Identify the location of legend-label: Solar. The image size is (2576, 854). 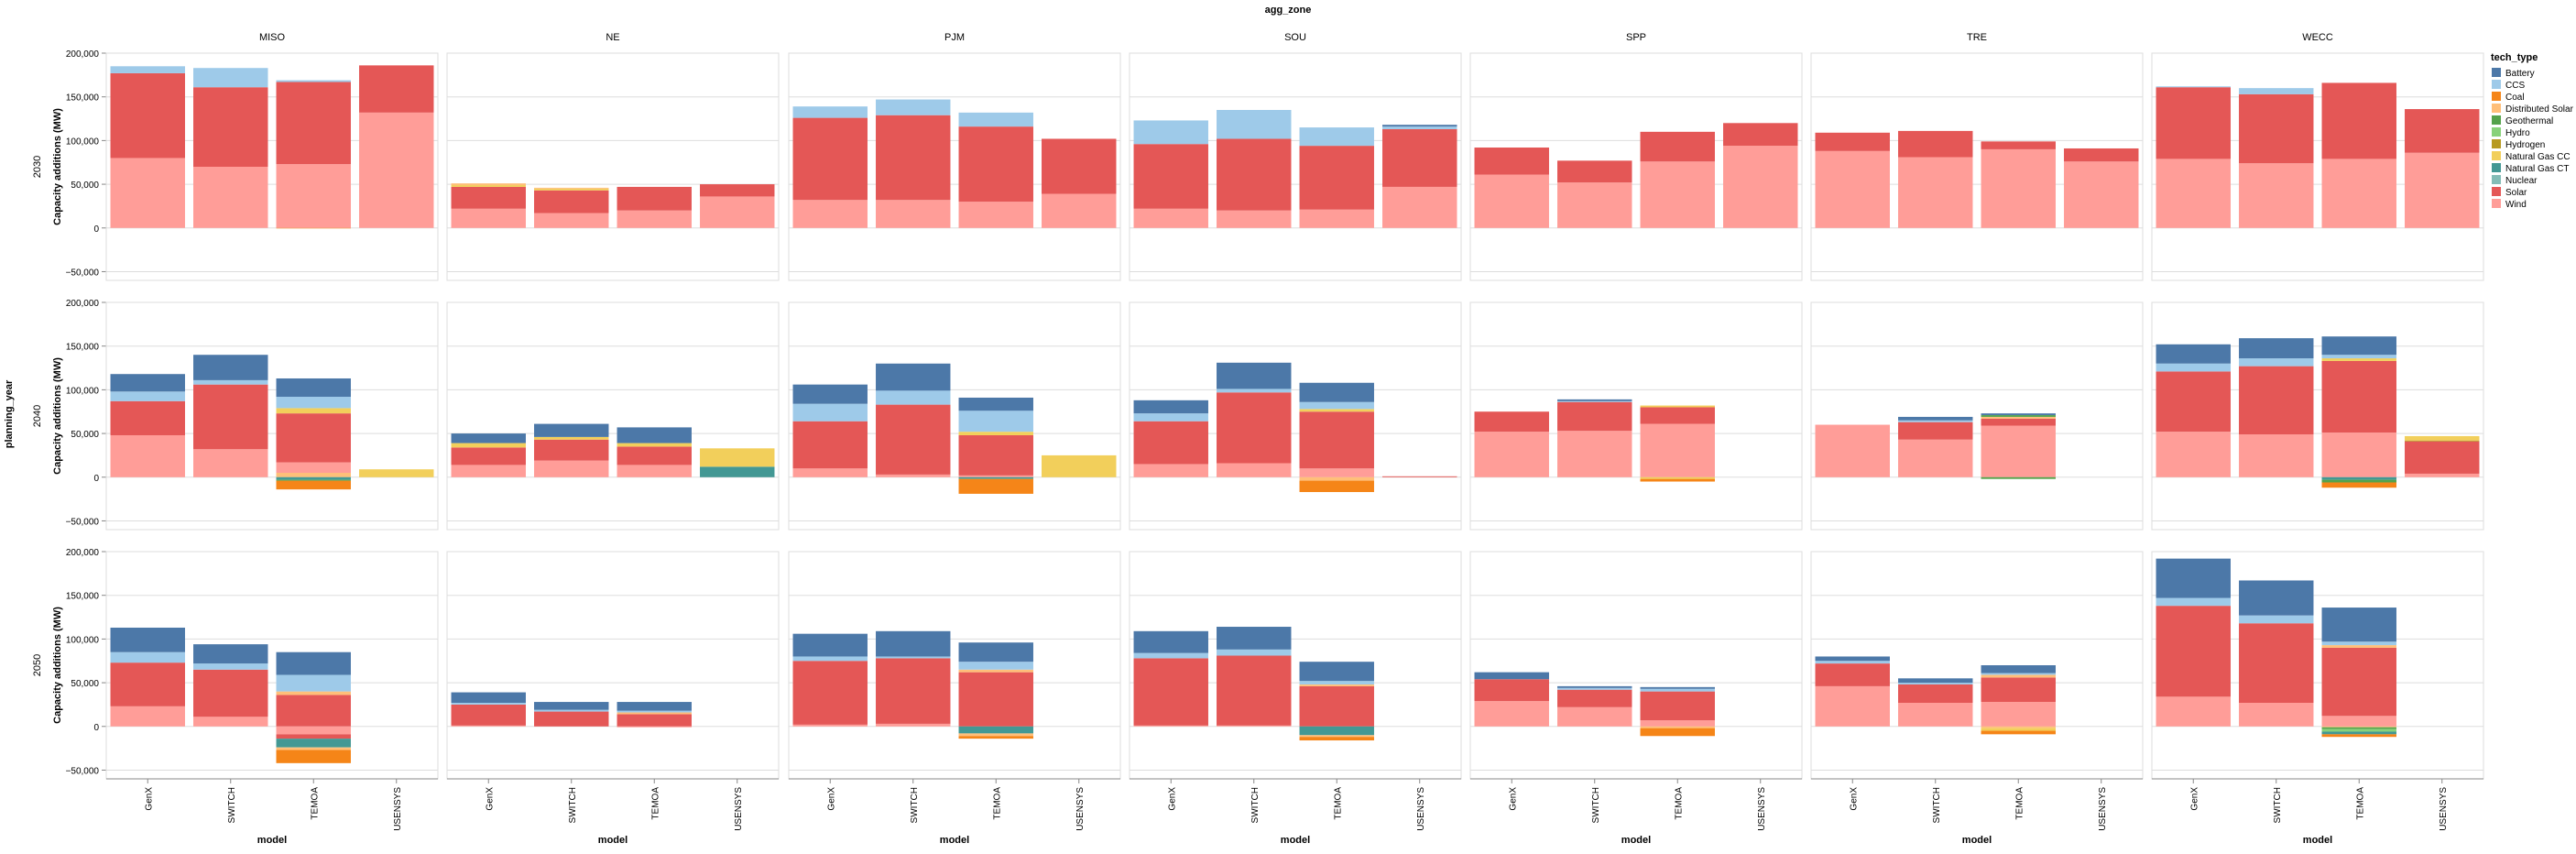
(2516, 193).